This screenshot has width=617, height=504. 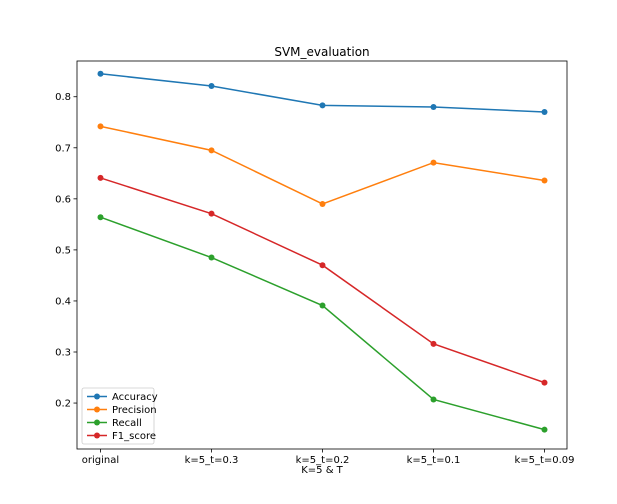 What do you see at coordinates (212, 460) in the screenshot?
I see `x-tick-label: k=5_t=0.3` at bounding box center [212, 460].